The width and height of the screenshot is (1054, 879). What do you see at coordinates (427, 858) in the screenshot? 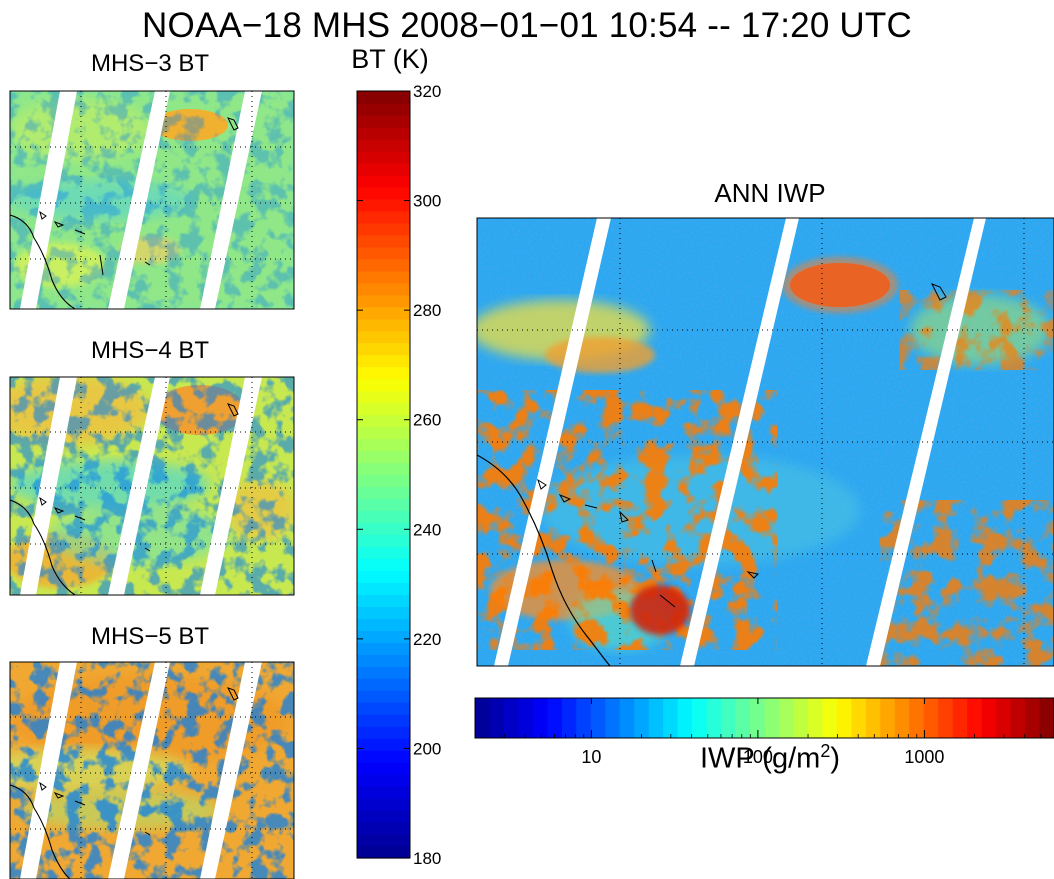
I see `bt-tick-label: 180` at bounding box center [427, 858].